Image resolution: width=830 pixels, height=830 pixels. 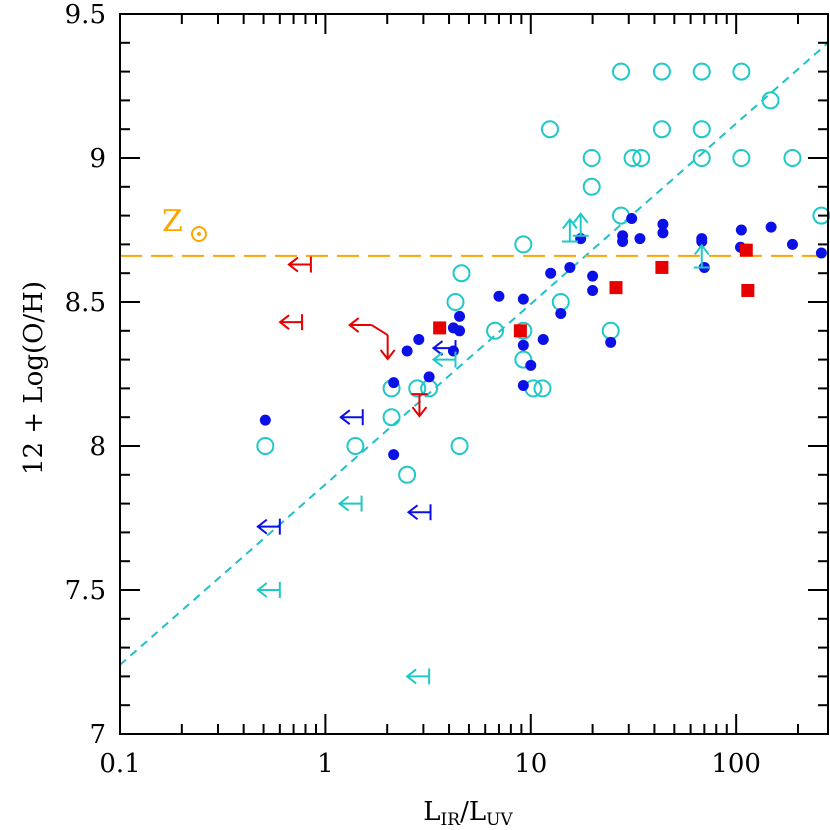 I want to click on limit-arrow-down, so click(x=419, y=405).